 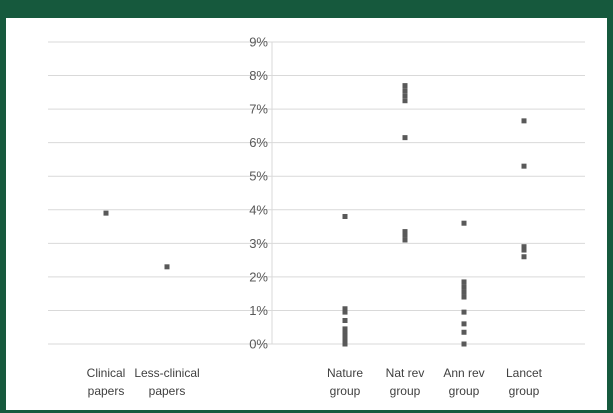 I want to click on x-category-label: Lancet, so click(x=524, y=373).